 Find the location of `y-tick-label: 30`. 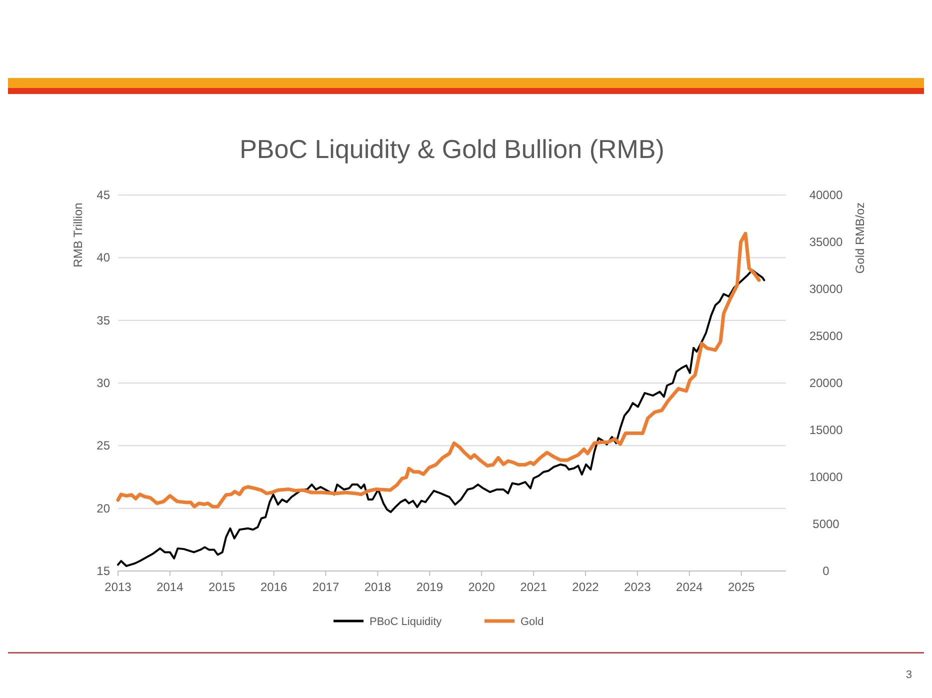

y-tick-label: 30 is located at coordinates (103, 383).